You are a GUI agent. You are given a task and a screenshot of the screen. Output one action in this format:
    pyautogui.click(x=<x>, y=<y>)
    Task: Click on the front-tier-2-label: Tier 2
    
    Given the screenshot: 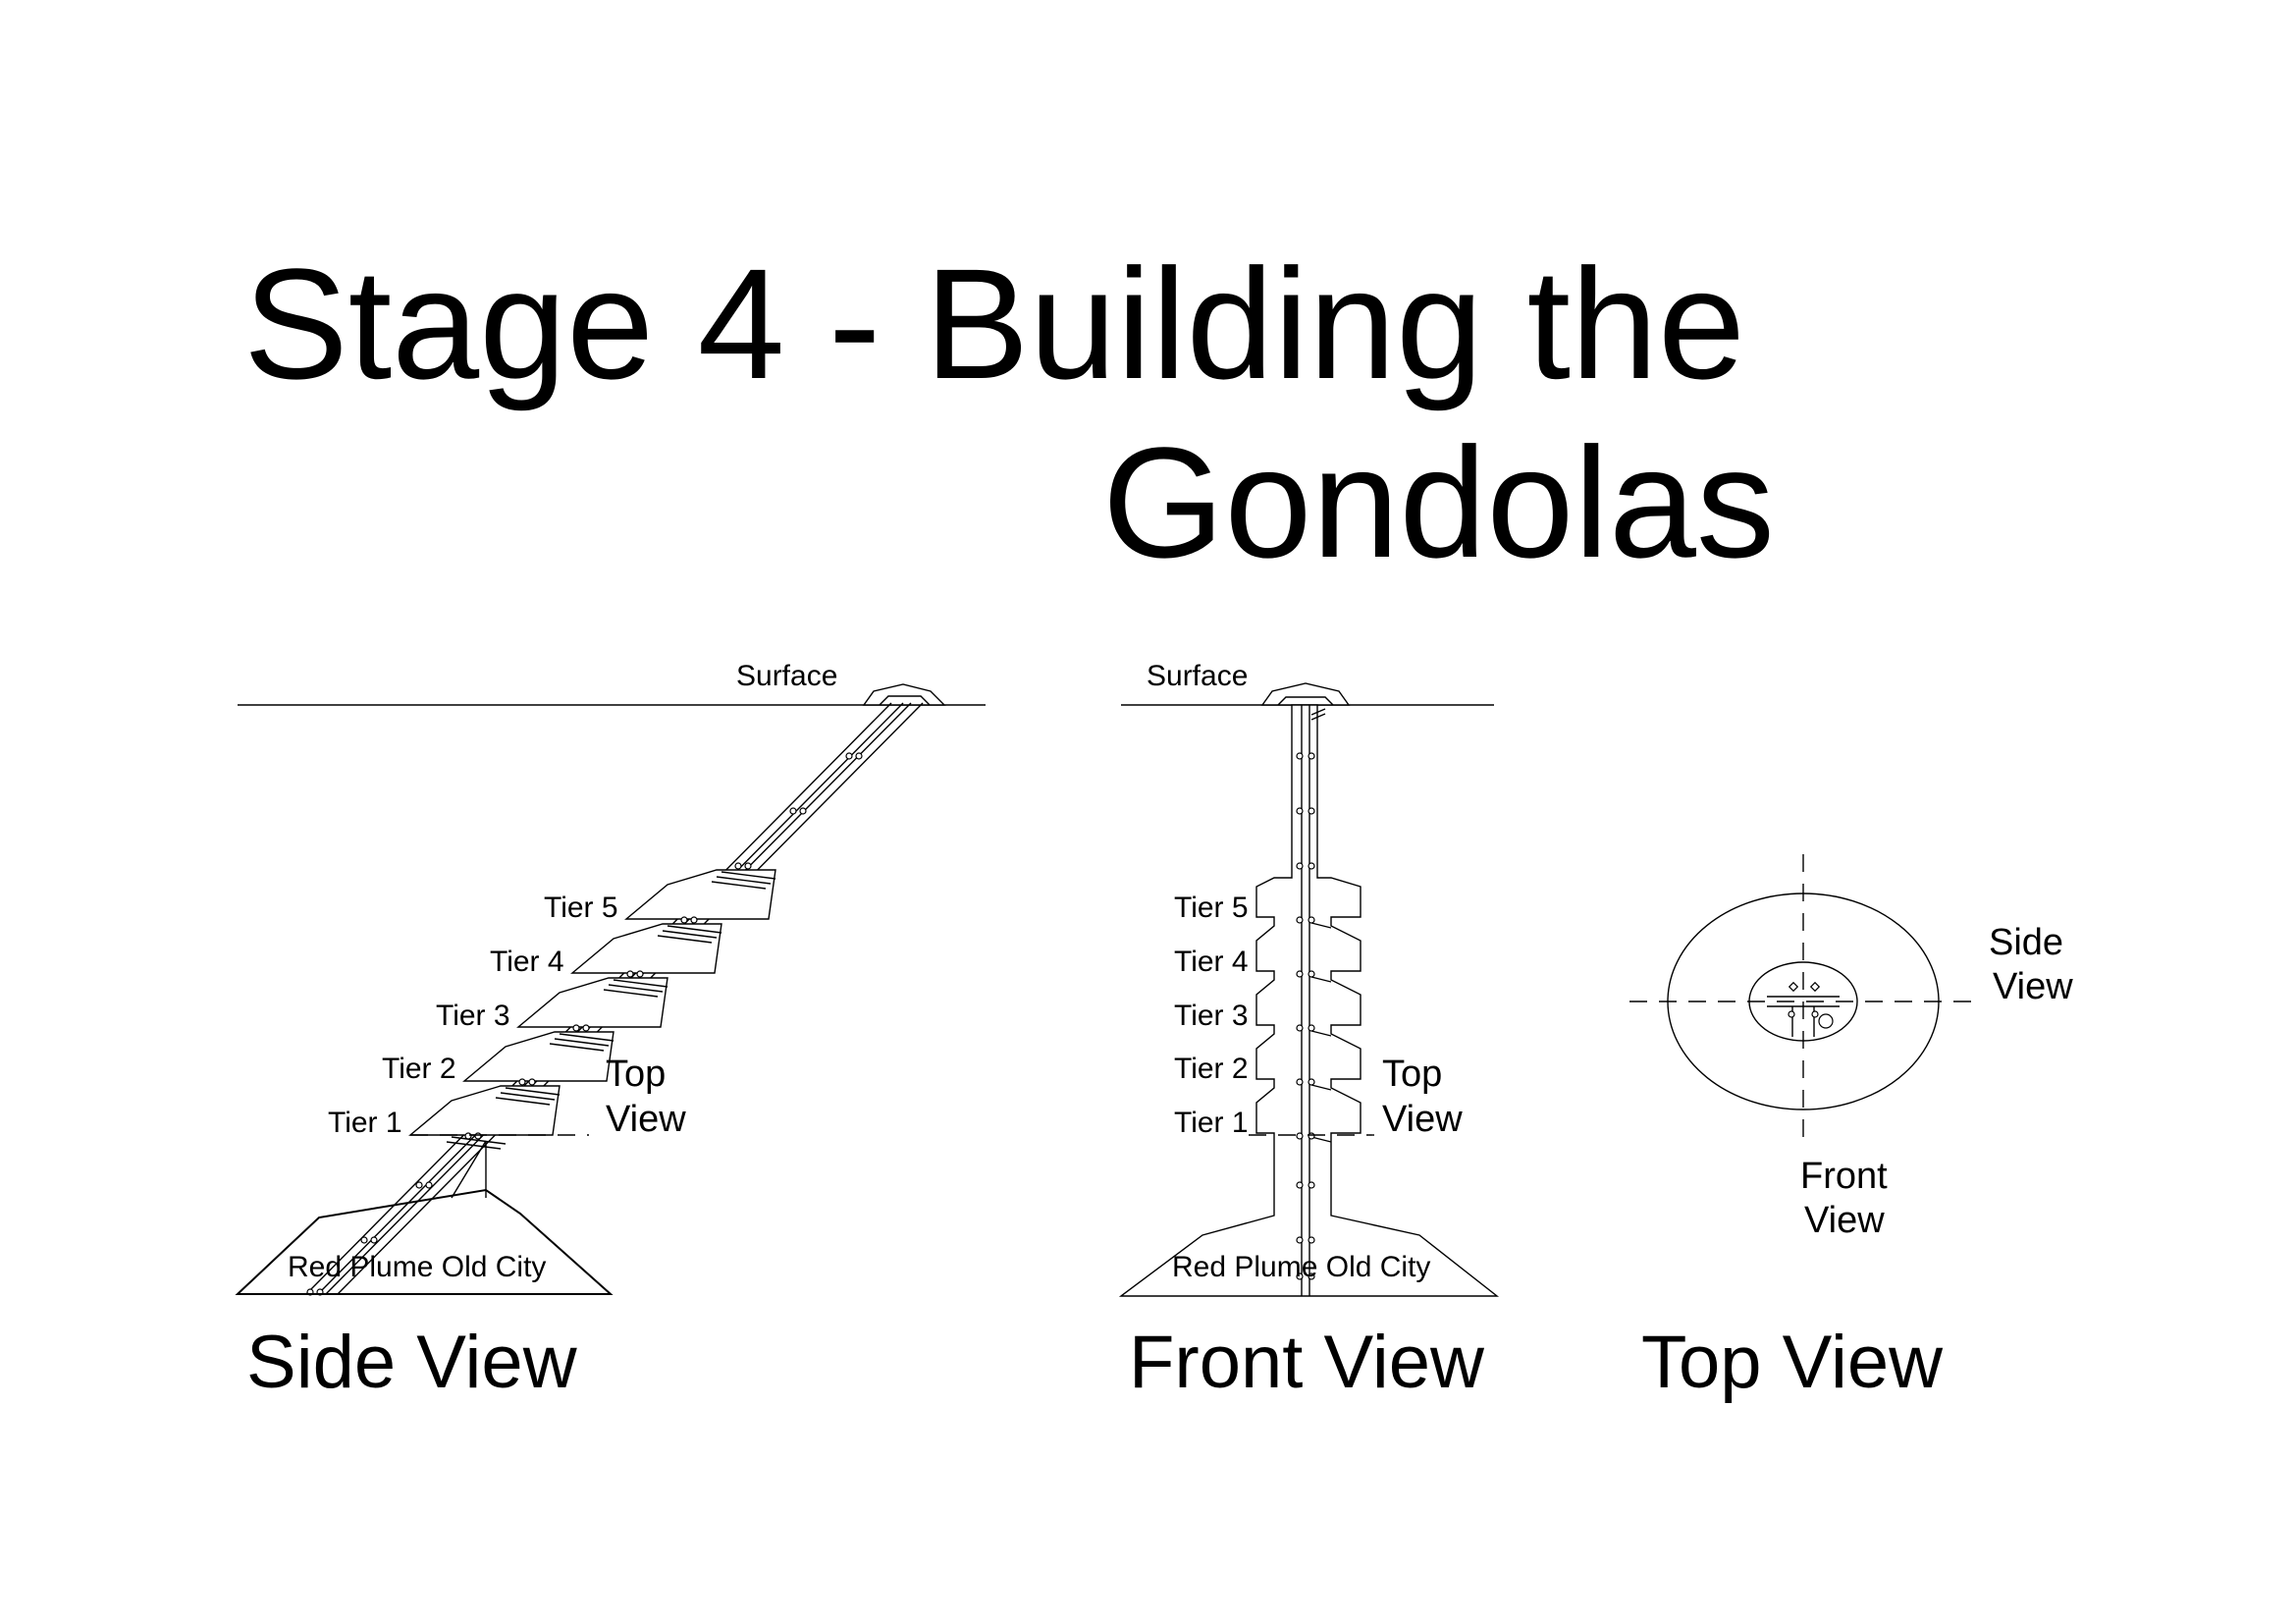 What is the action you would take?
    pyautogui.click(x=1211, y=1069)
    